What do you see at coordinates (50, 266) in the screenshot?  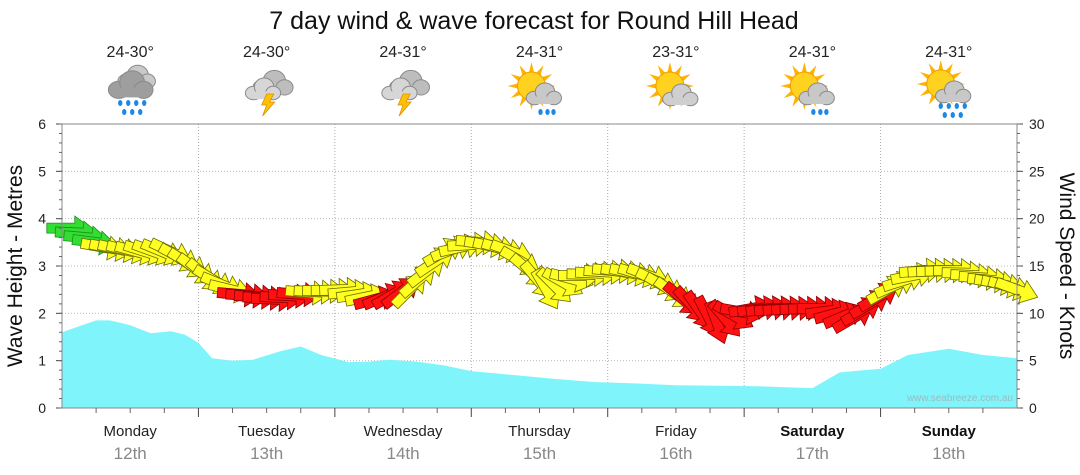 I see `left-axis-ticks: 0 1 2 3 4 5 6` at bounding box center [50, 266].